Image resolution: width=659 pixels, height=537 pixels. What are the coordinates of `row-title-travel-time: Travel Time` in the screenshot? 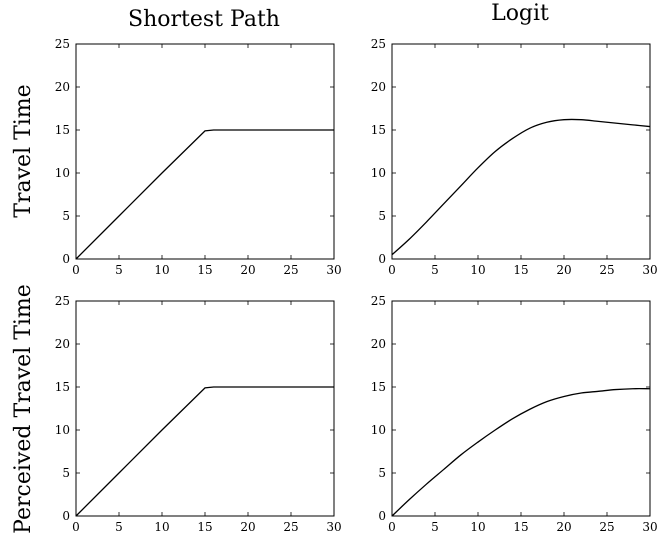 It's located at (23, 150).